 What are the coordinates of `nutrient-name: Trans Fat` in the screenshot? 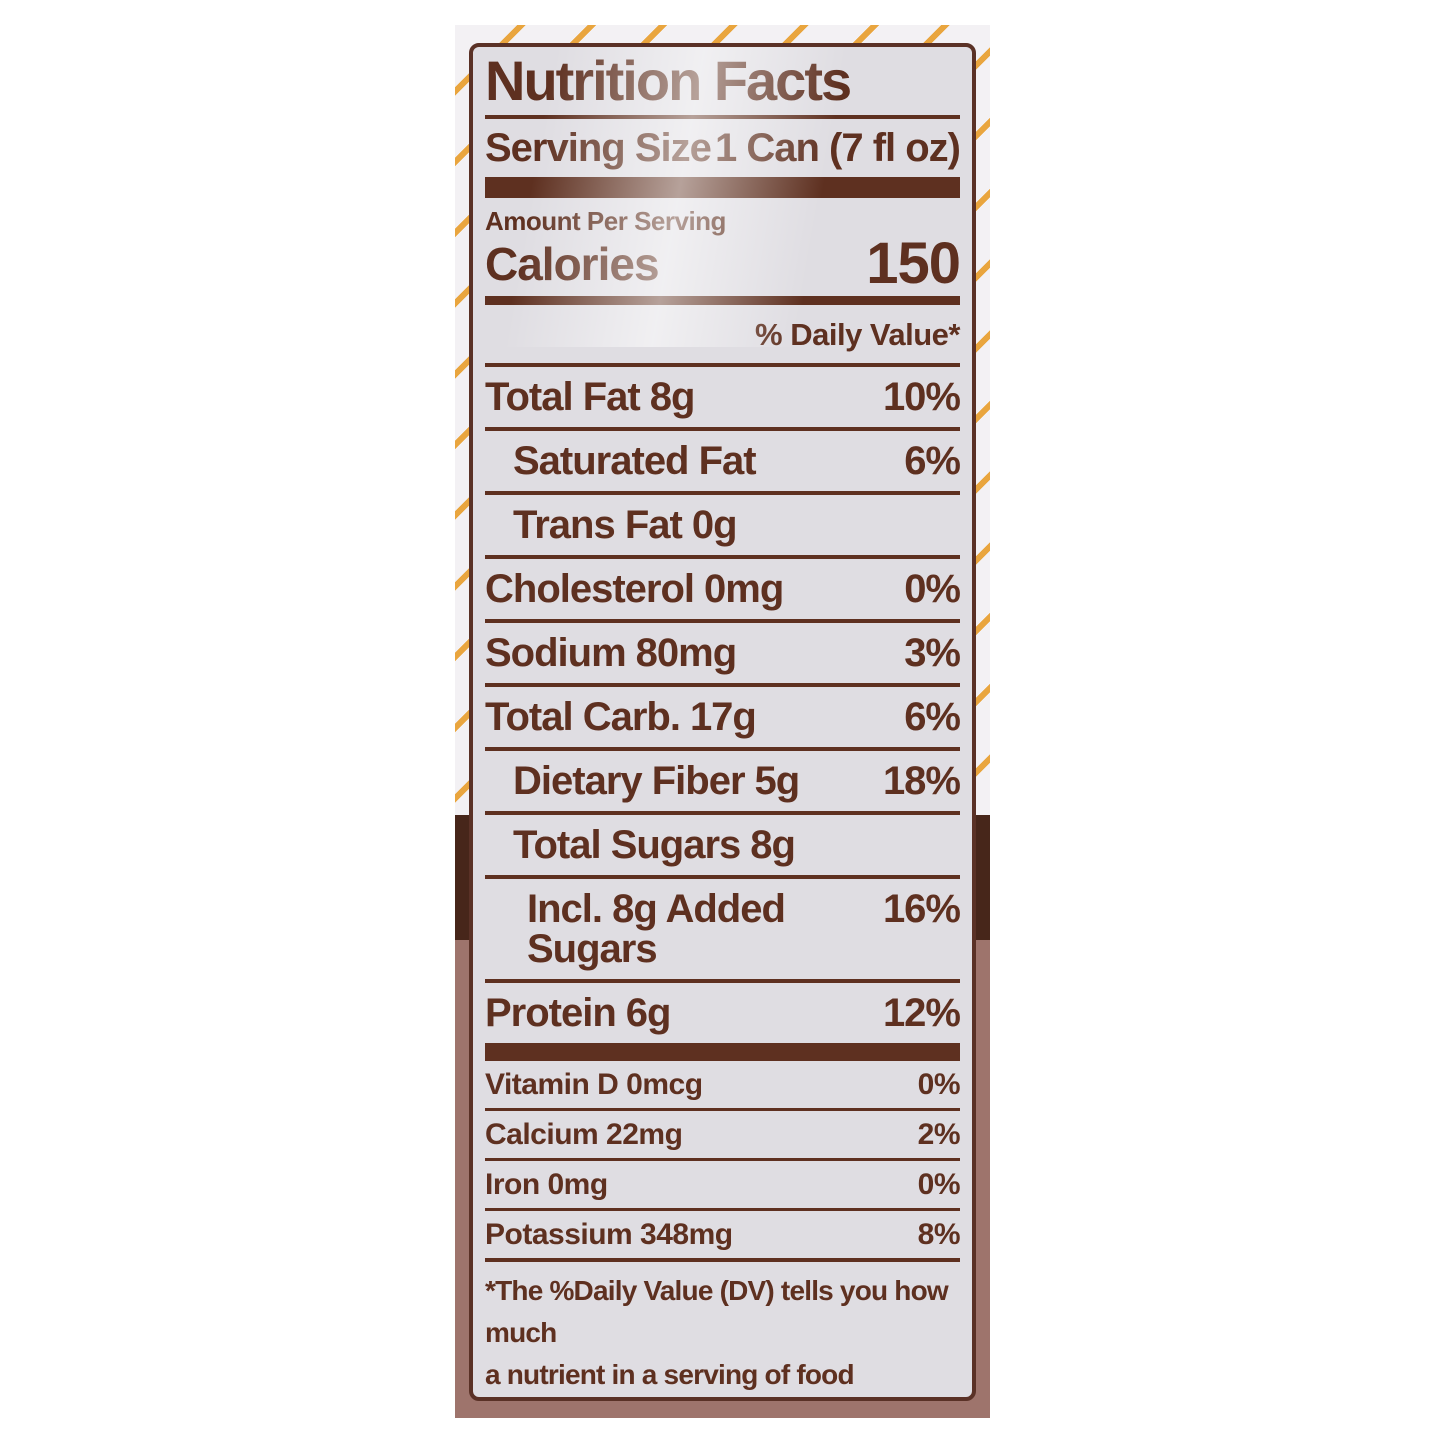 It's located at (598, 525).